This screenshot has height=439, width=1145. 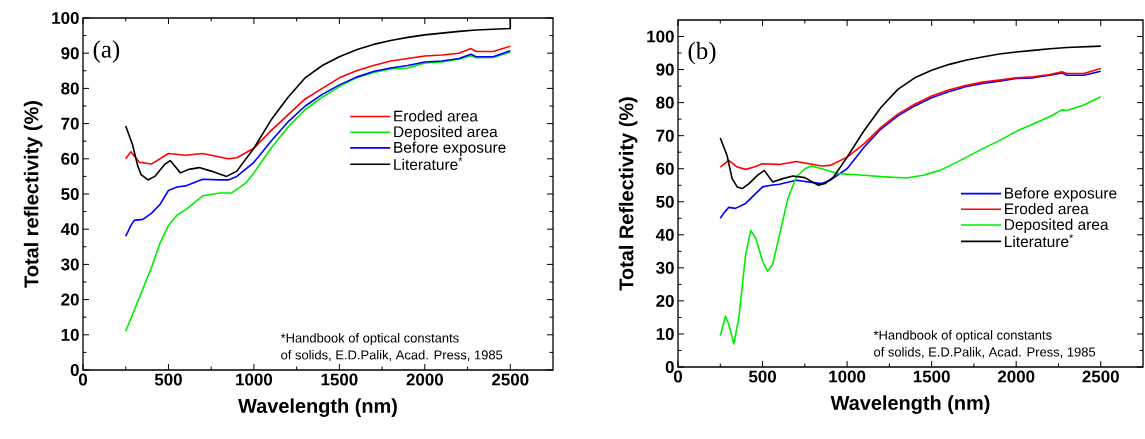 I want to click on text: (a), so click(x=106, y=51).